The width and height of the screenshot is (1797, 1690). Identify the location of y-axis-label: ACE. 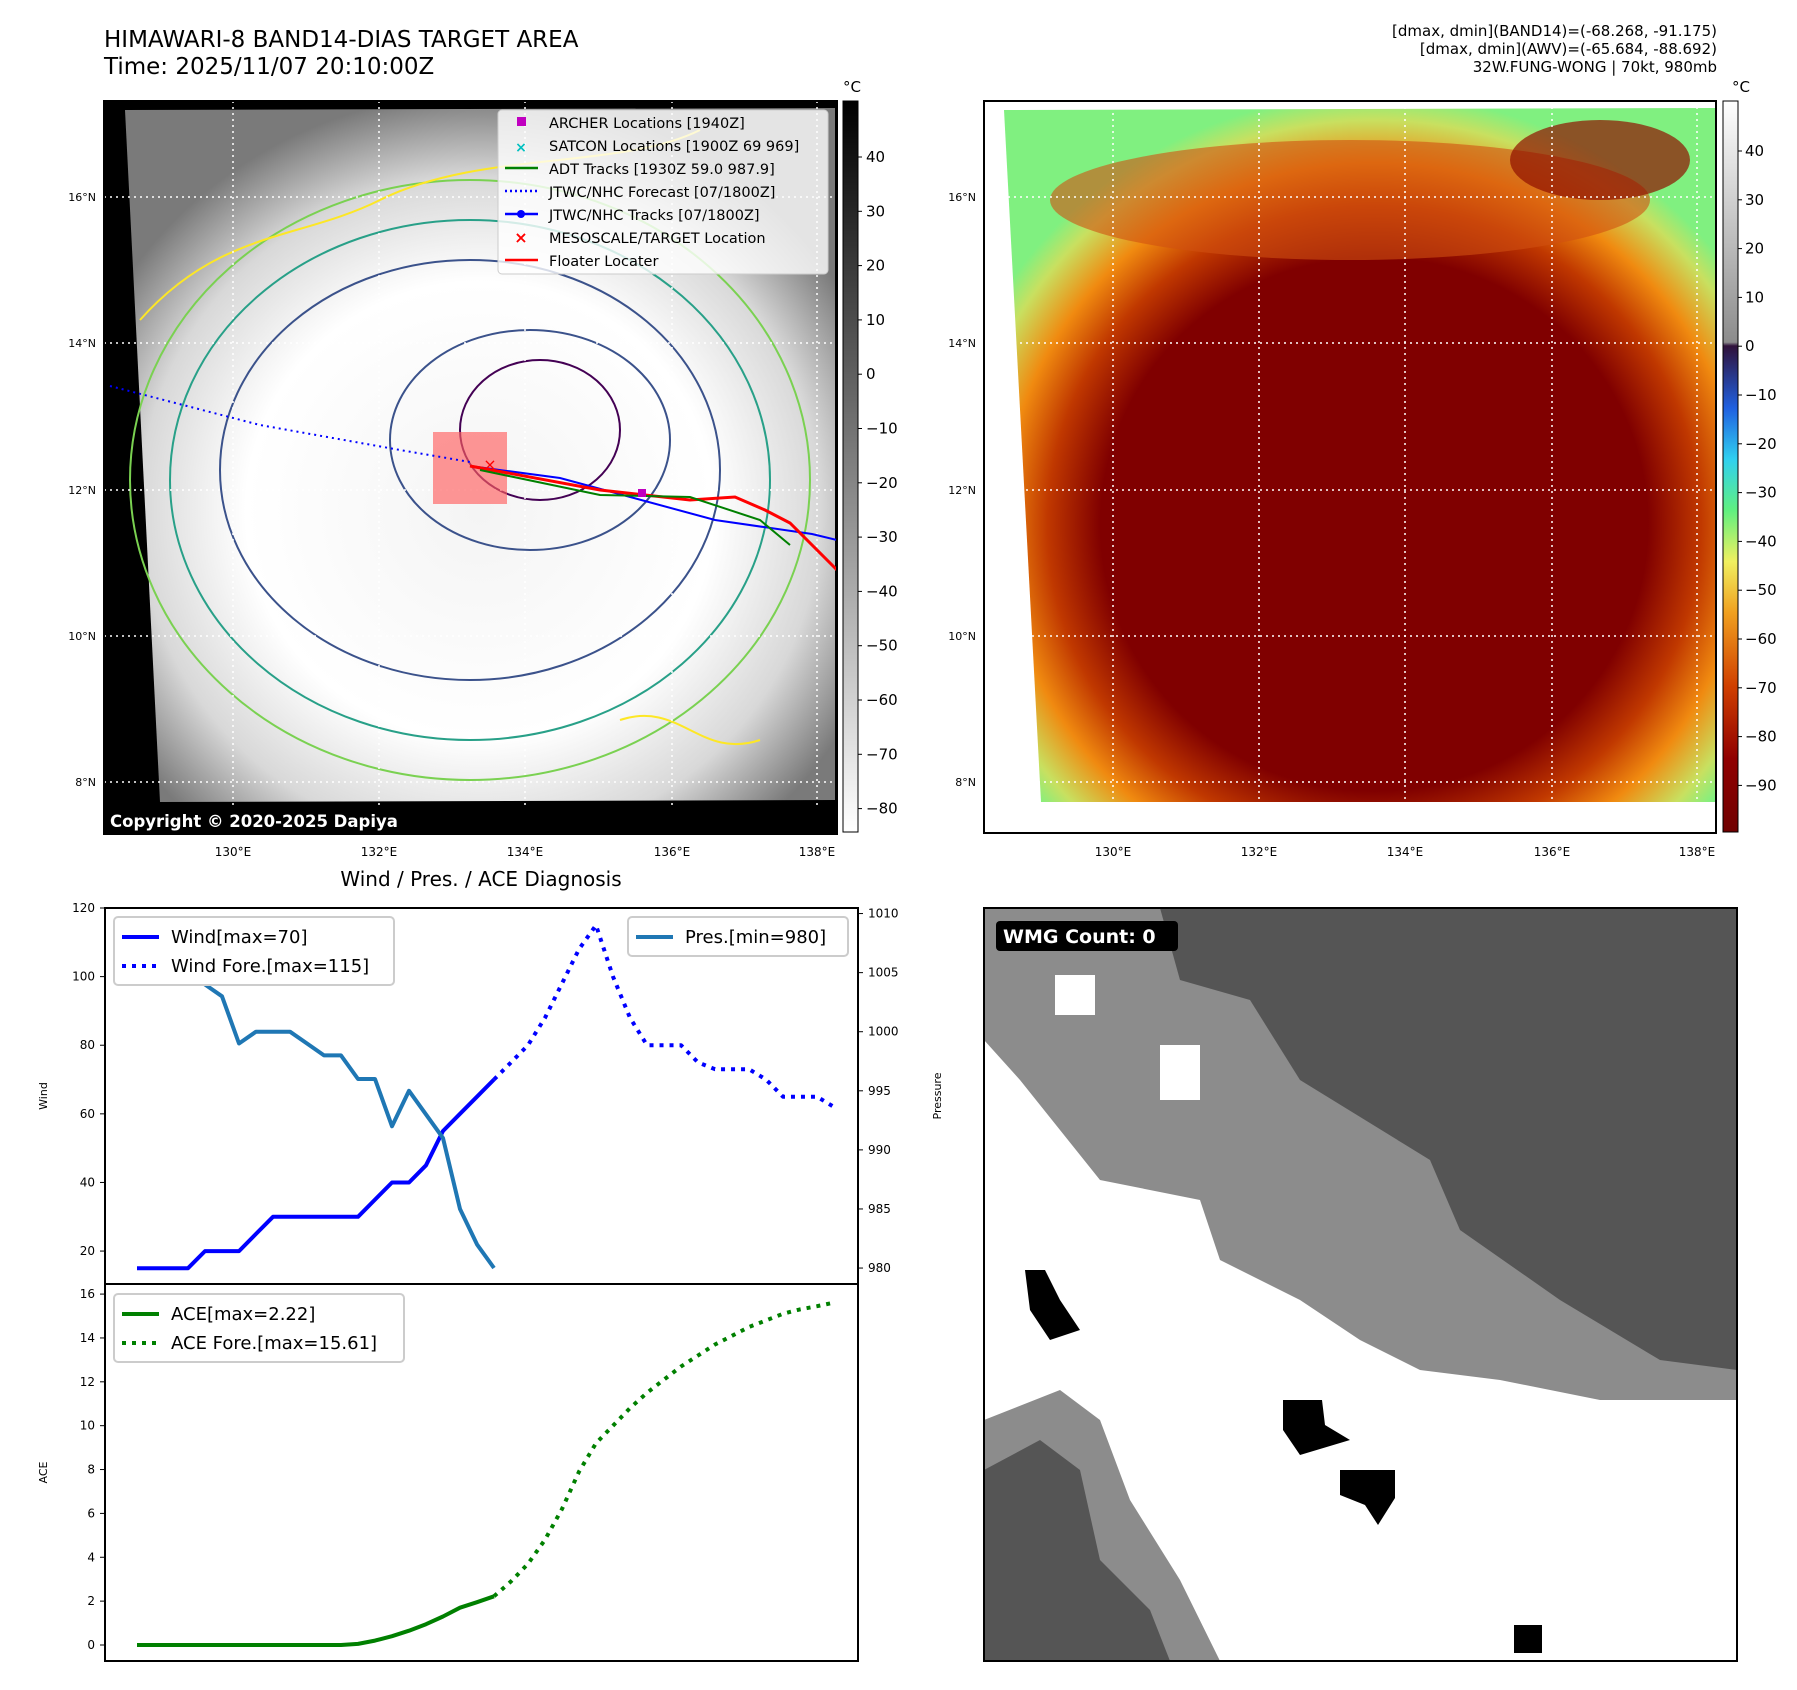
(43, 1472).